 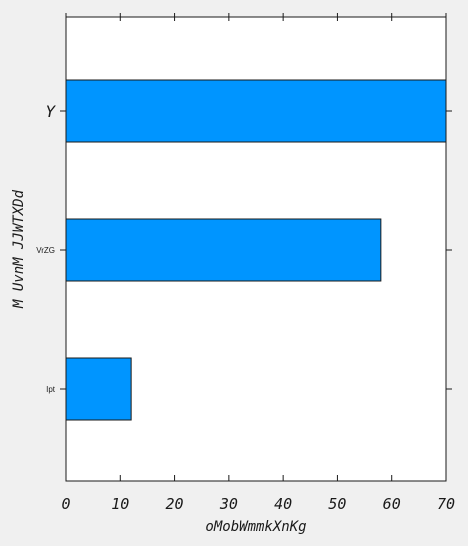 What do you see at coordinates (283, 504) in the screenshot?
I see `x-tick-label: 40` at bounding box center [283, 504].